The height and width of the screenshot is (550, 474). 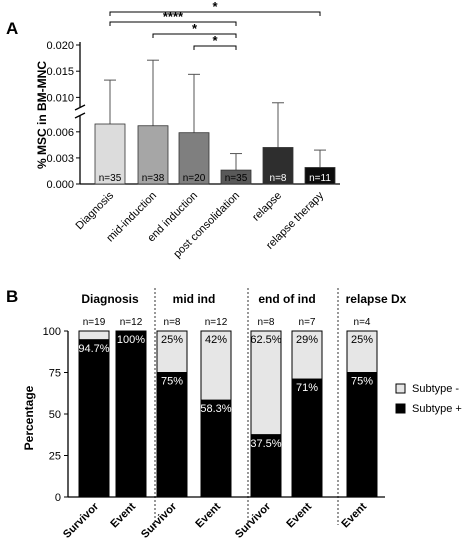 I want to click on panel-b-plus-label: 58.3%, so click(x=215, y=409).